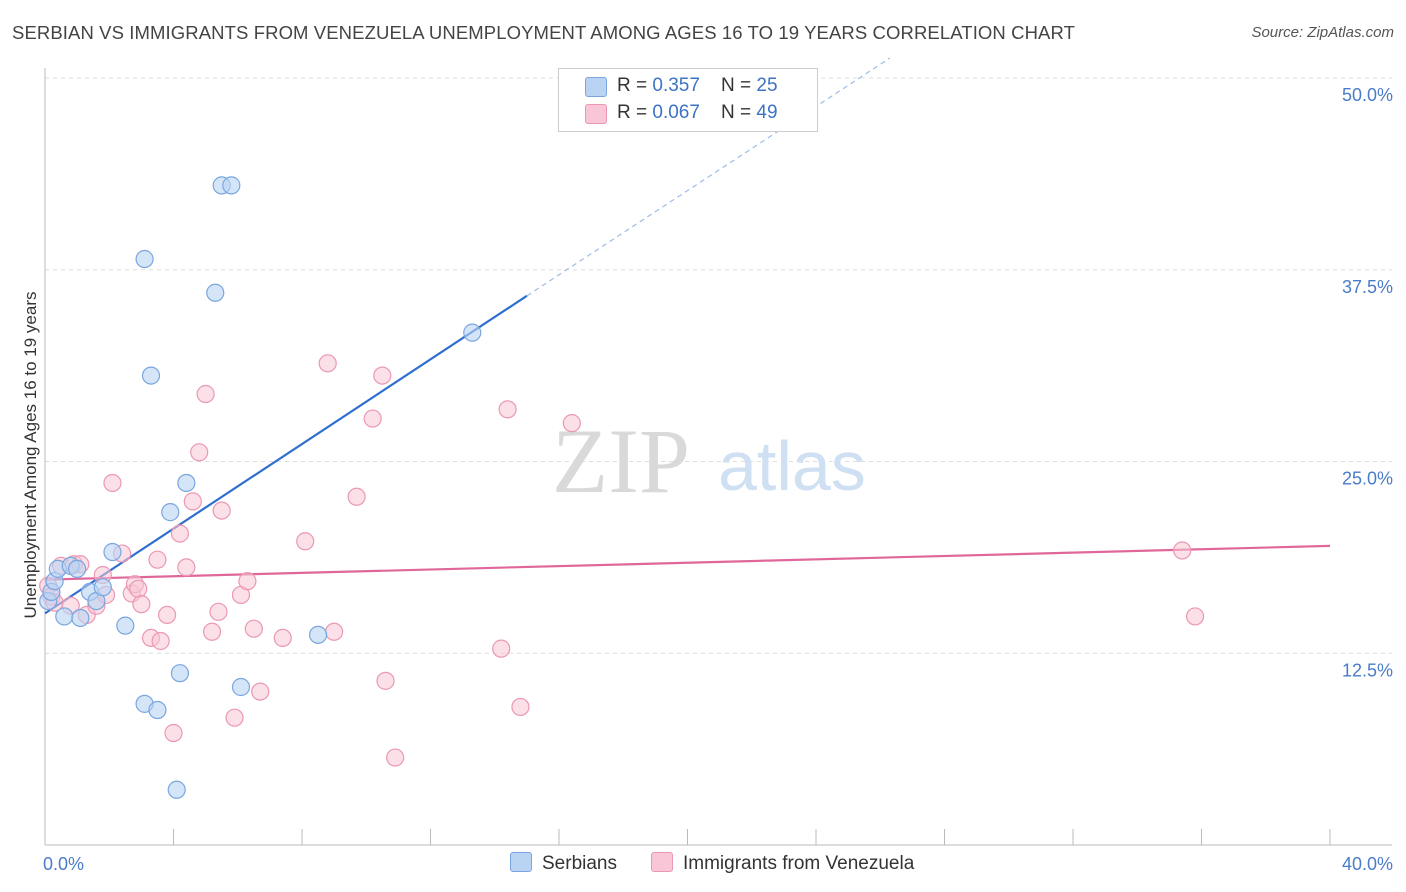 This screenshot has height=892, width=1406. What do you see at coordinates (596, 114) in the screenshot?
I see `venezuela-swatch` at bounding box center [596, 114].